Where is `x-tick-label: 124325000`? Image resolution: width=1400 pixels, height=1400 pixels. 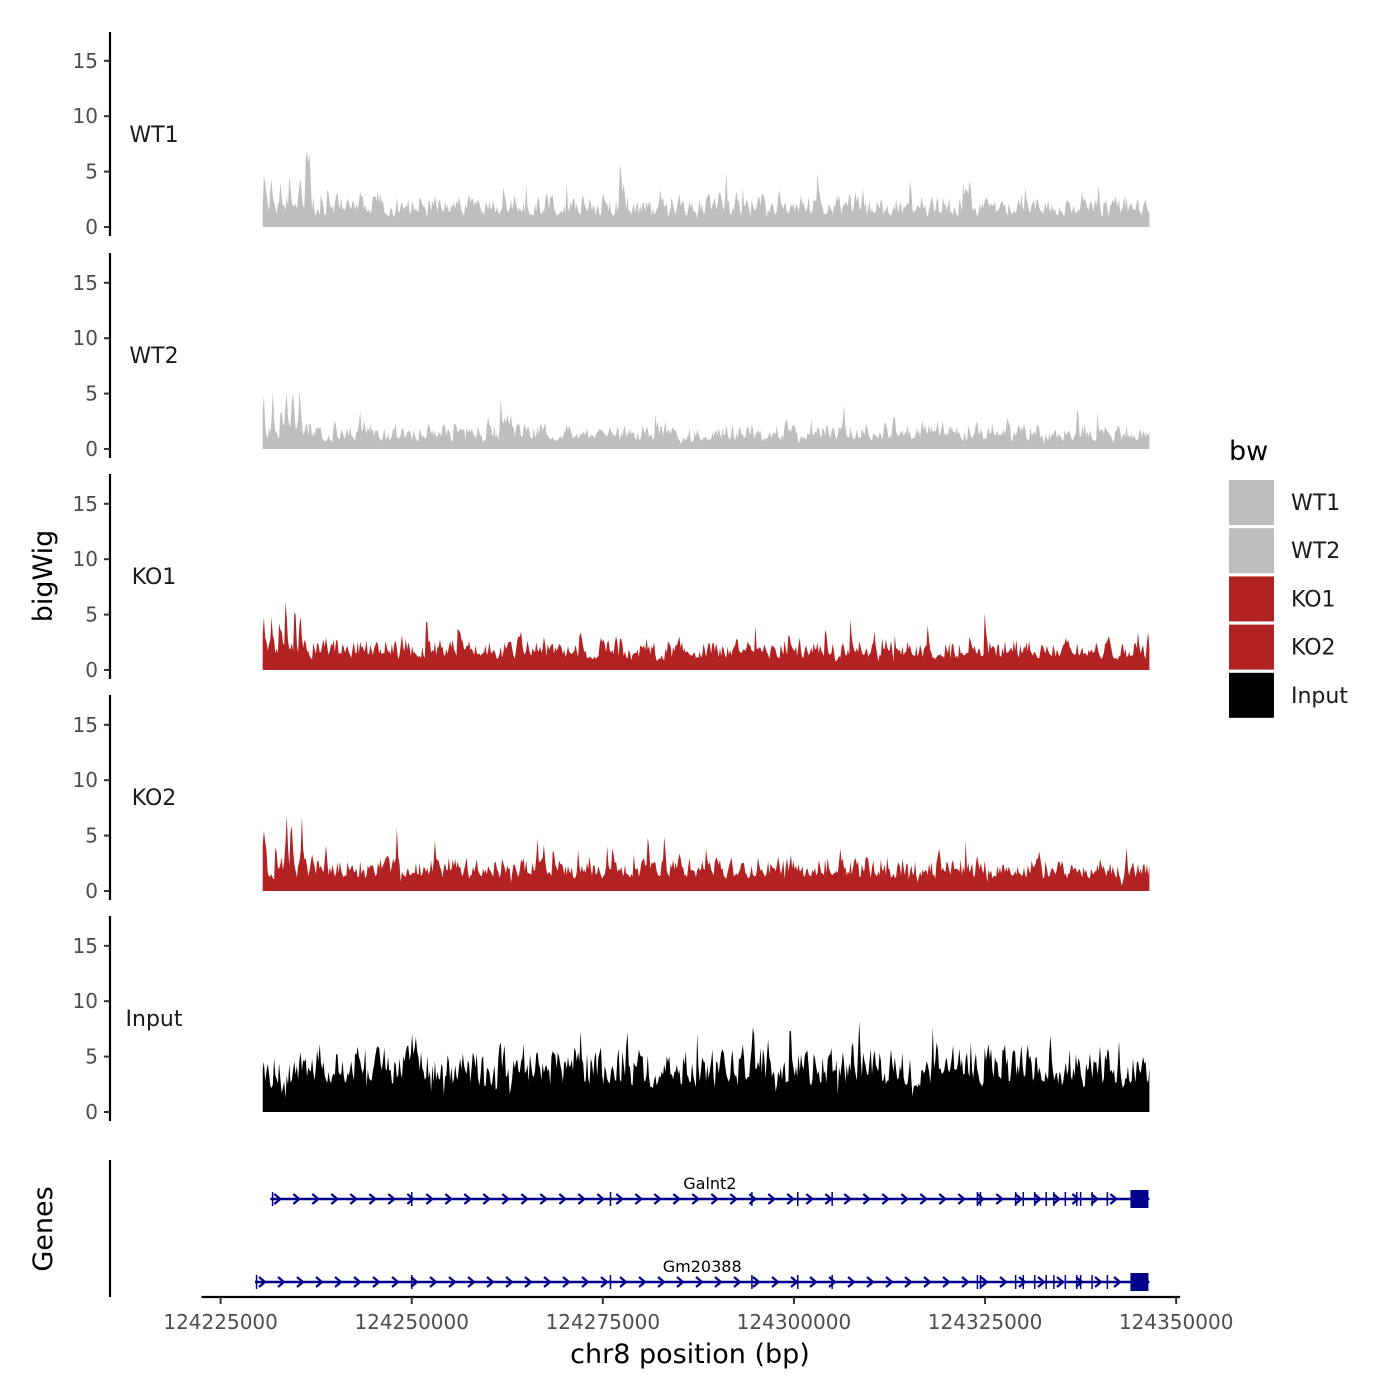 x-tick-label: 124325000 is located at coordinates (985, 1322).